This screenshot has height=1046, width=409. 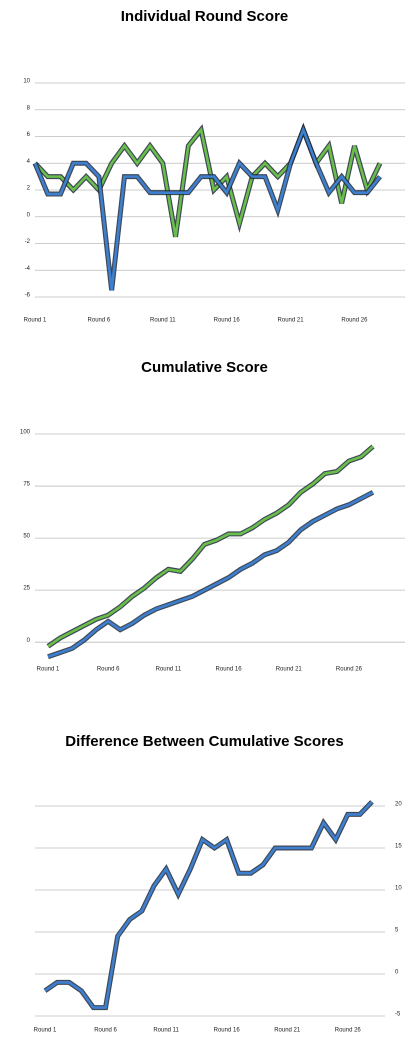 I want to click on y-tick-label: -6, so click(x=28, y=296).